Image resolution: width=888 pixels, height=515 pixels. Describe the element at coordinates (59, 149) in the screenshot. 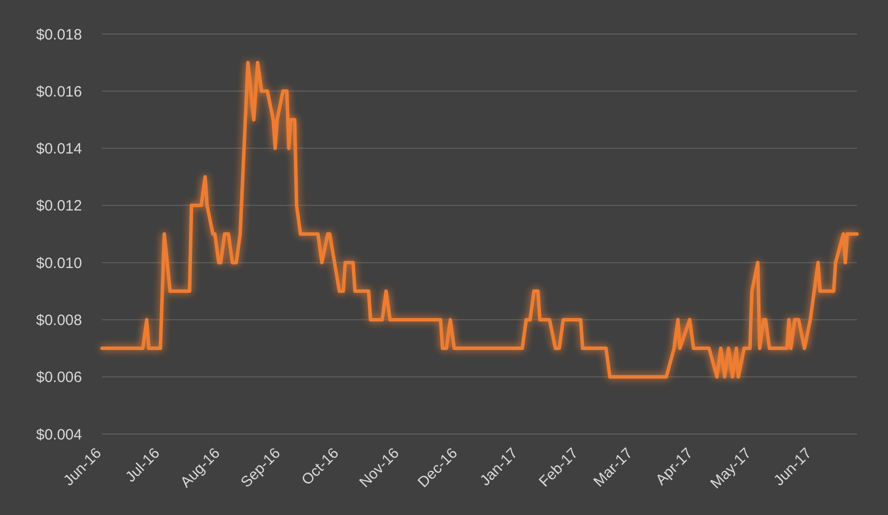

I see `y-tick-label: $0.014` at that location.